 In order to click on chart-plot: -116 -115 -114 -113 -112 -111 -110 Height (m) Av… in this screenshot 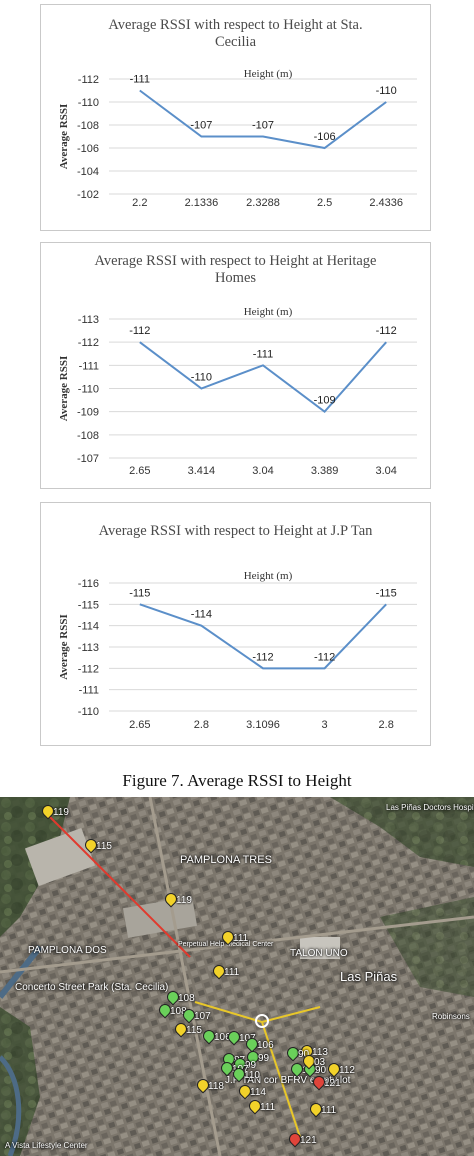, I will do `click(237, 650)`.